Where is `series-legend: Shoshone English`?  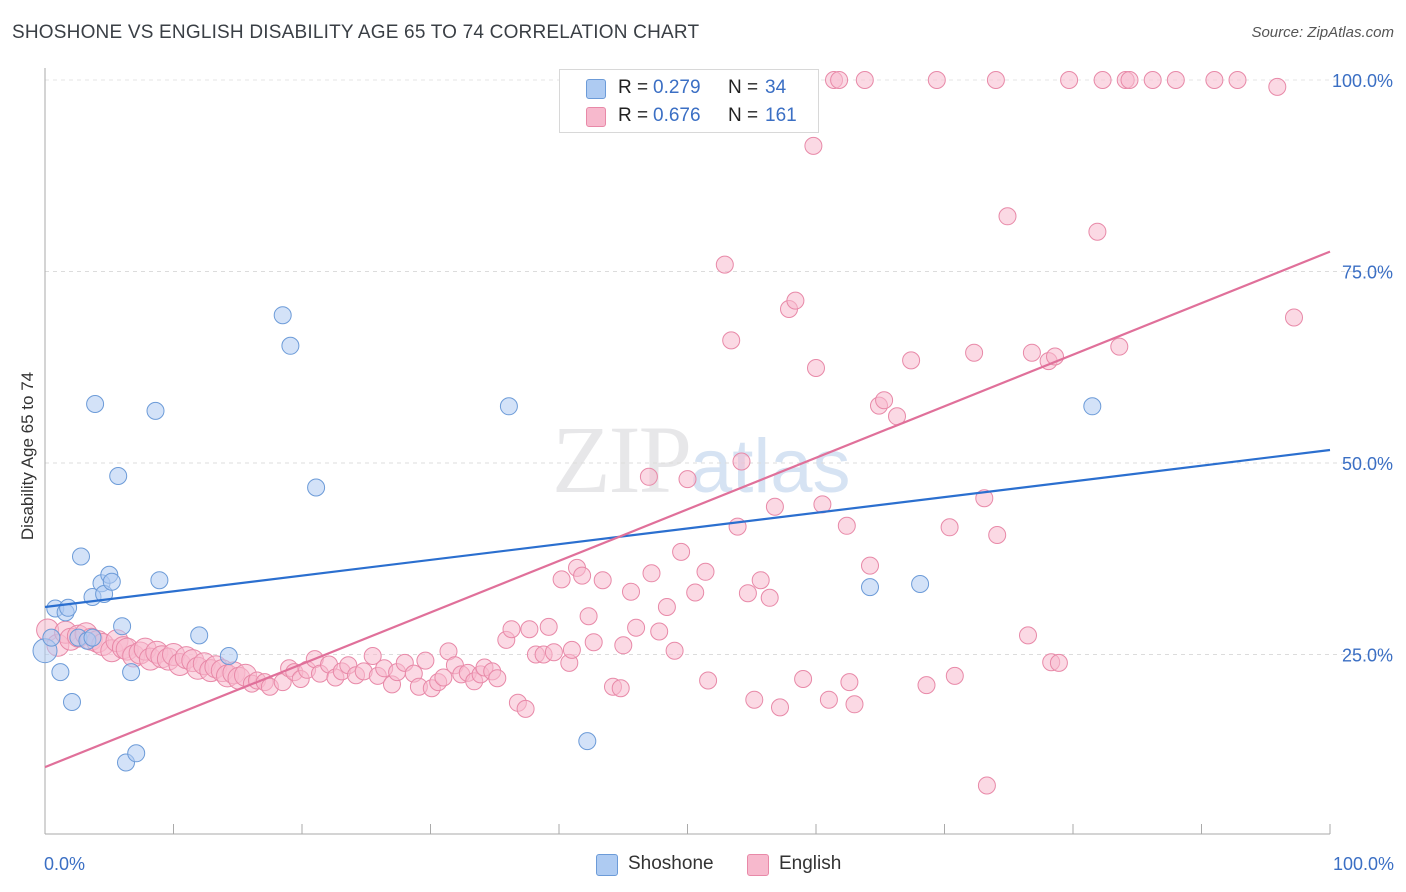
series-legend: Shoshone English is located at coordinates (703, 865).